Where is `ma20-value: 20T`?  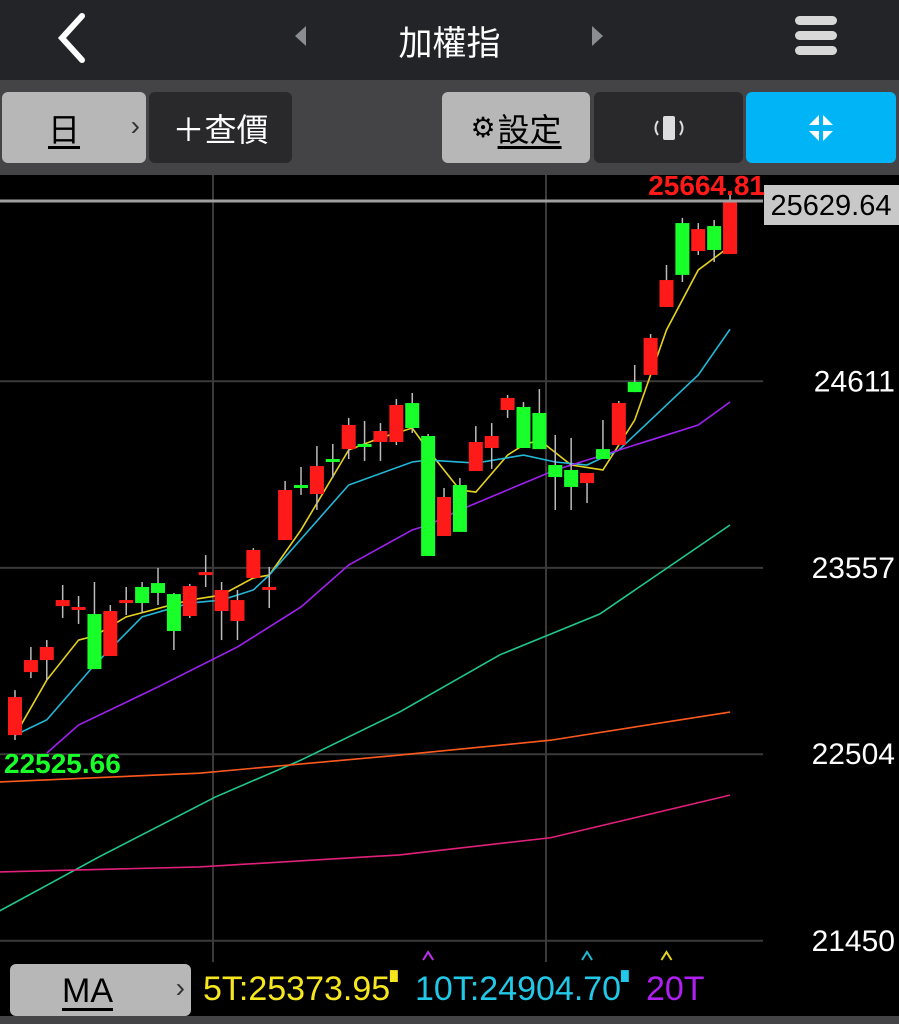
ma20-value: 20T is located at coordinates (675, 989).